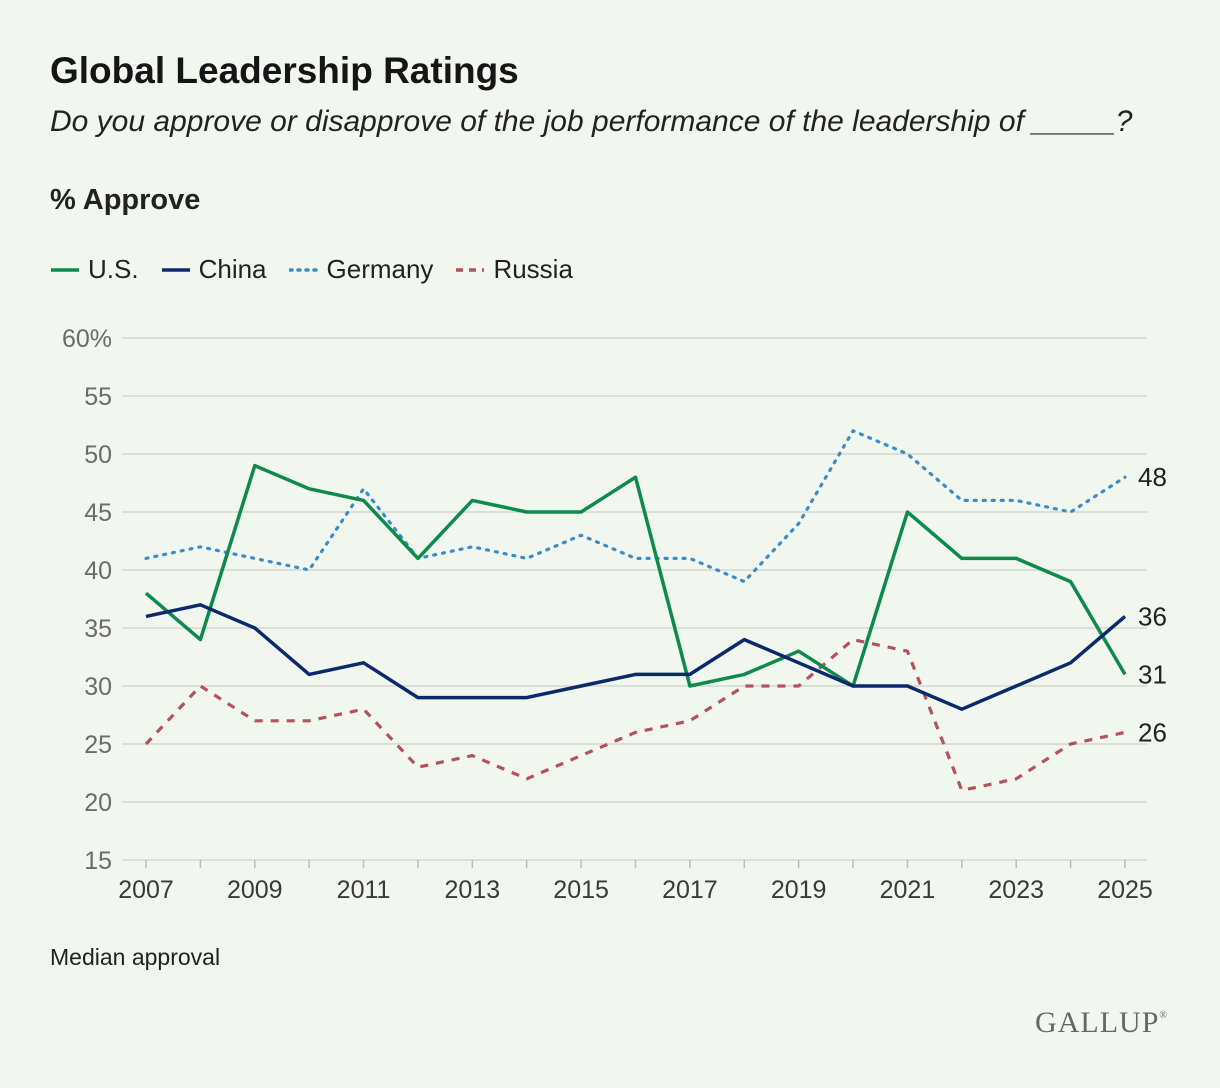 The height and width of the screenshot is (1088, 1220). Describe the element at coordinates (98, 513) in the screenshot. I see `y-tick-label: 45` at that location.